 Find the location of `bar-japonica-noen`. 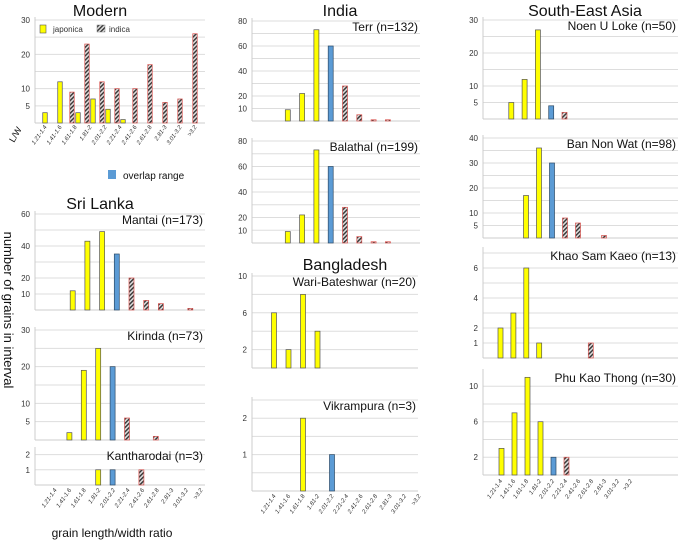

bar-japonica-noen is located at coordinates (538, 74).